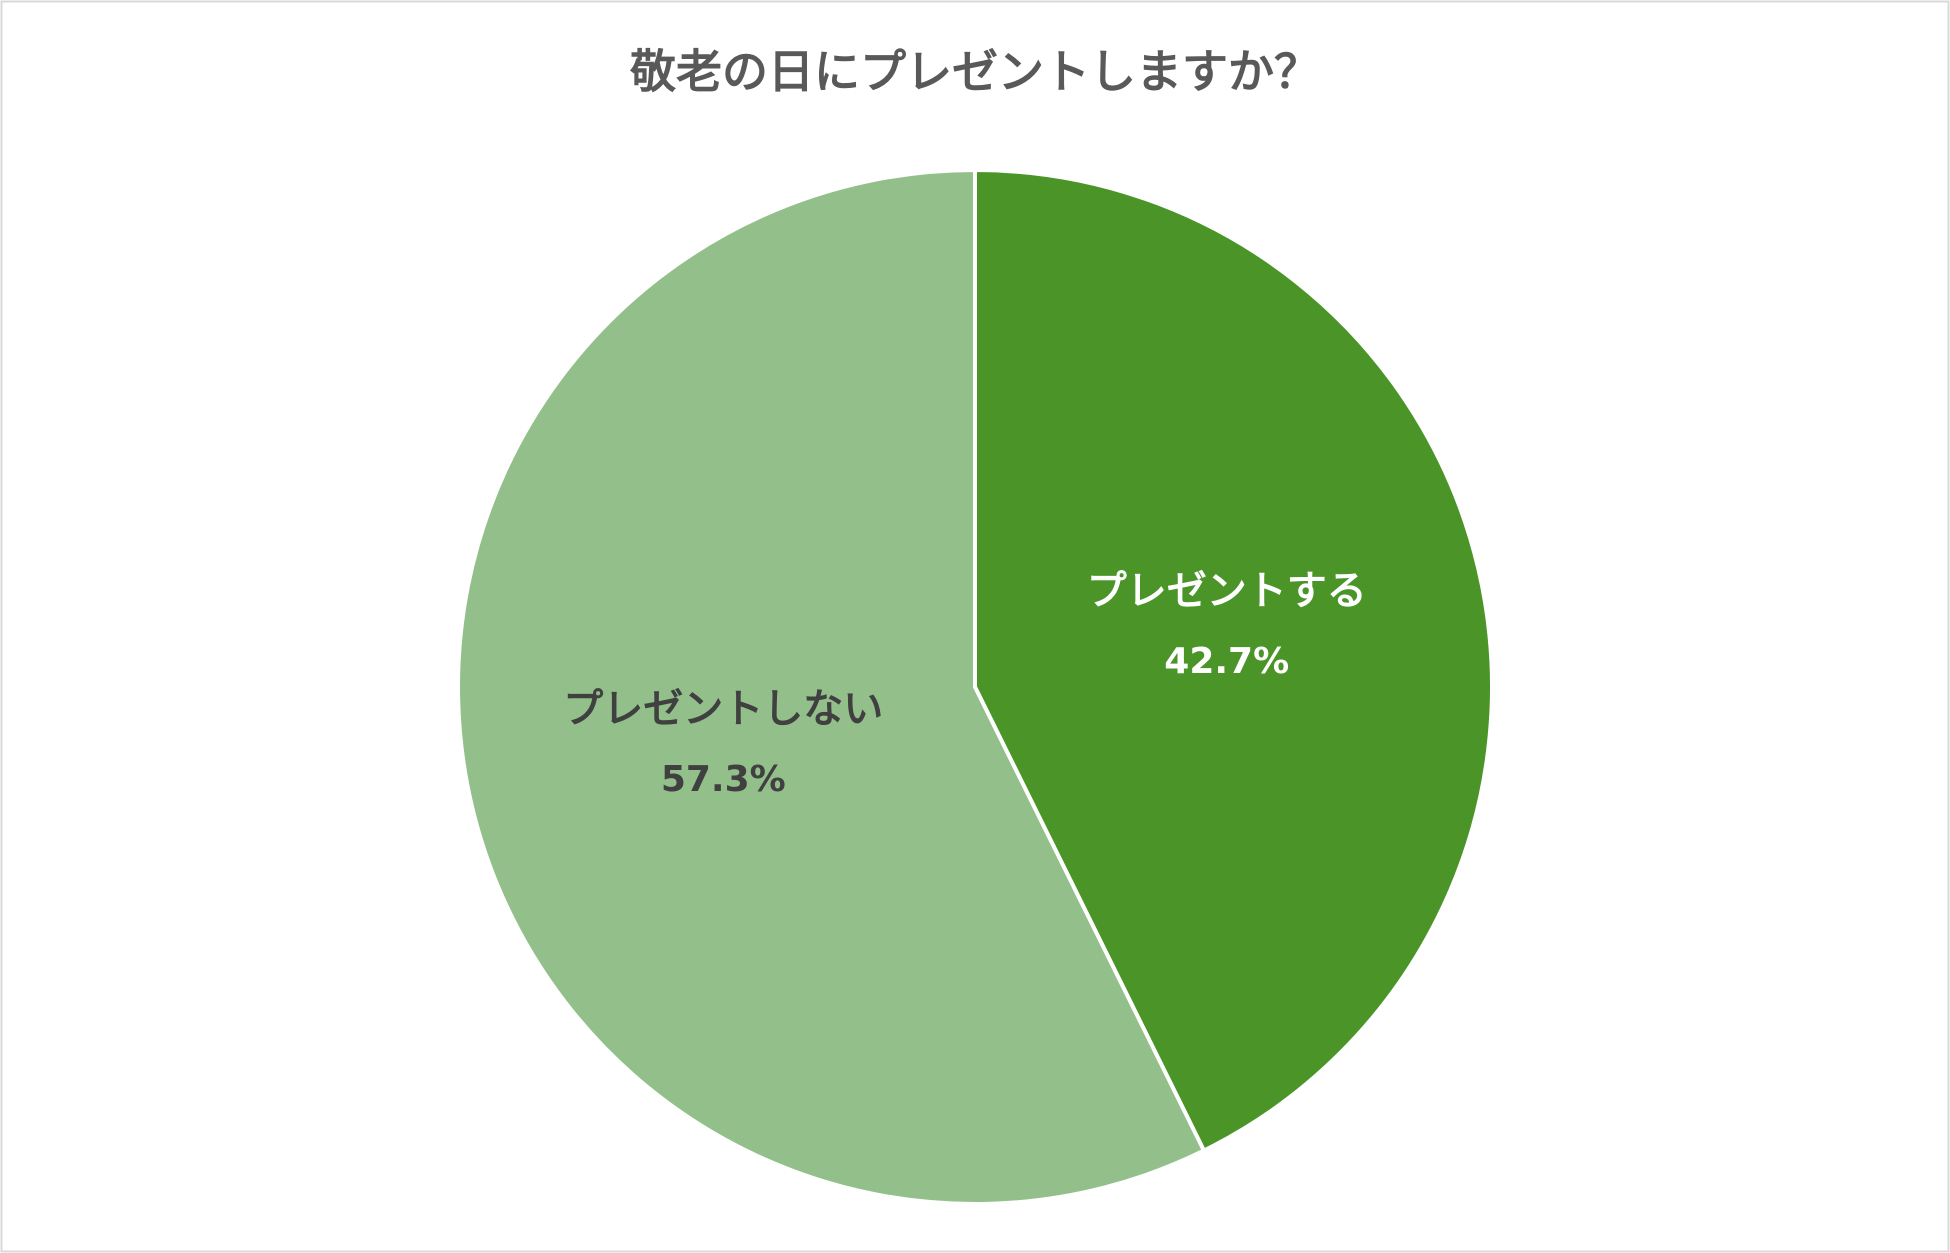 This screenshot has width=1950, height=1253. Describe the element at coordinates (1226, 661) in the screenshot. I see `value-label: 42.7%` at that location.